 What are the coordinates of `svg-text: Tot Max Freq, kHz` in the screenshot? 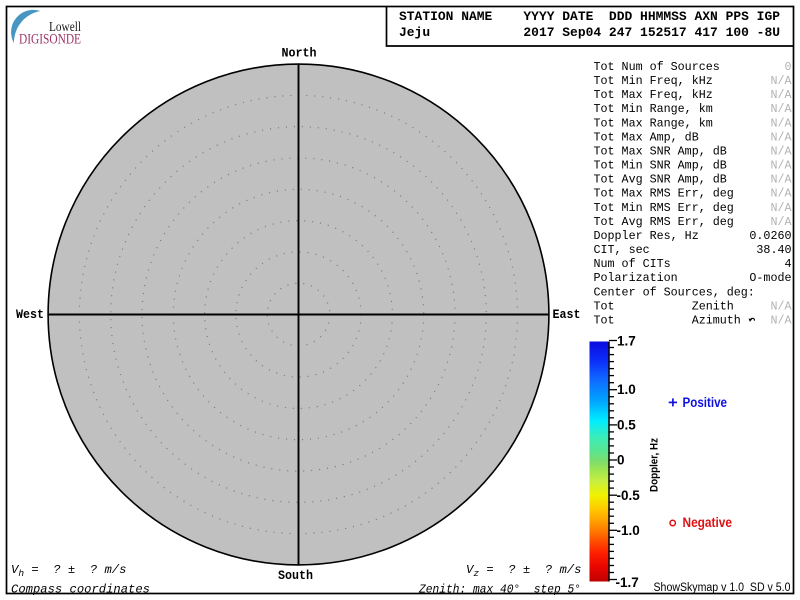 It's located at (653, 95).